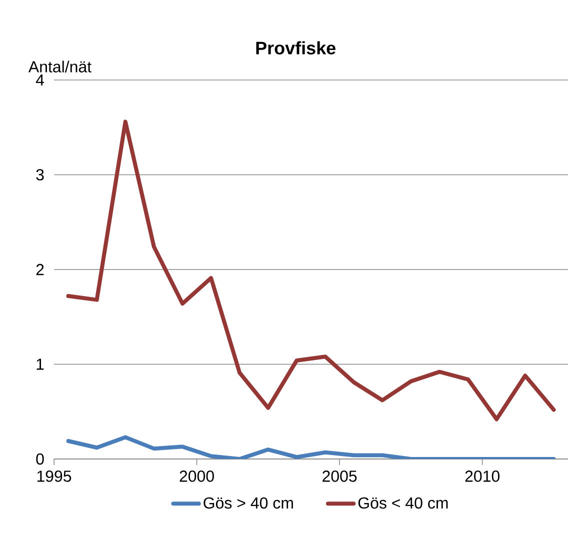  I want to click on y-axis-title: Antal/nät, so click(60, 66).